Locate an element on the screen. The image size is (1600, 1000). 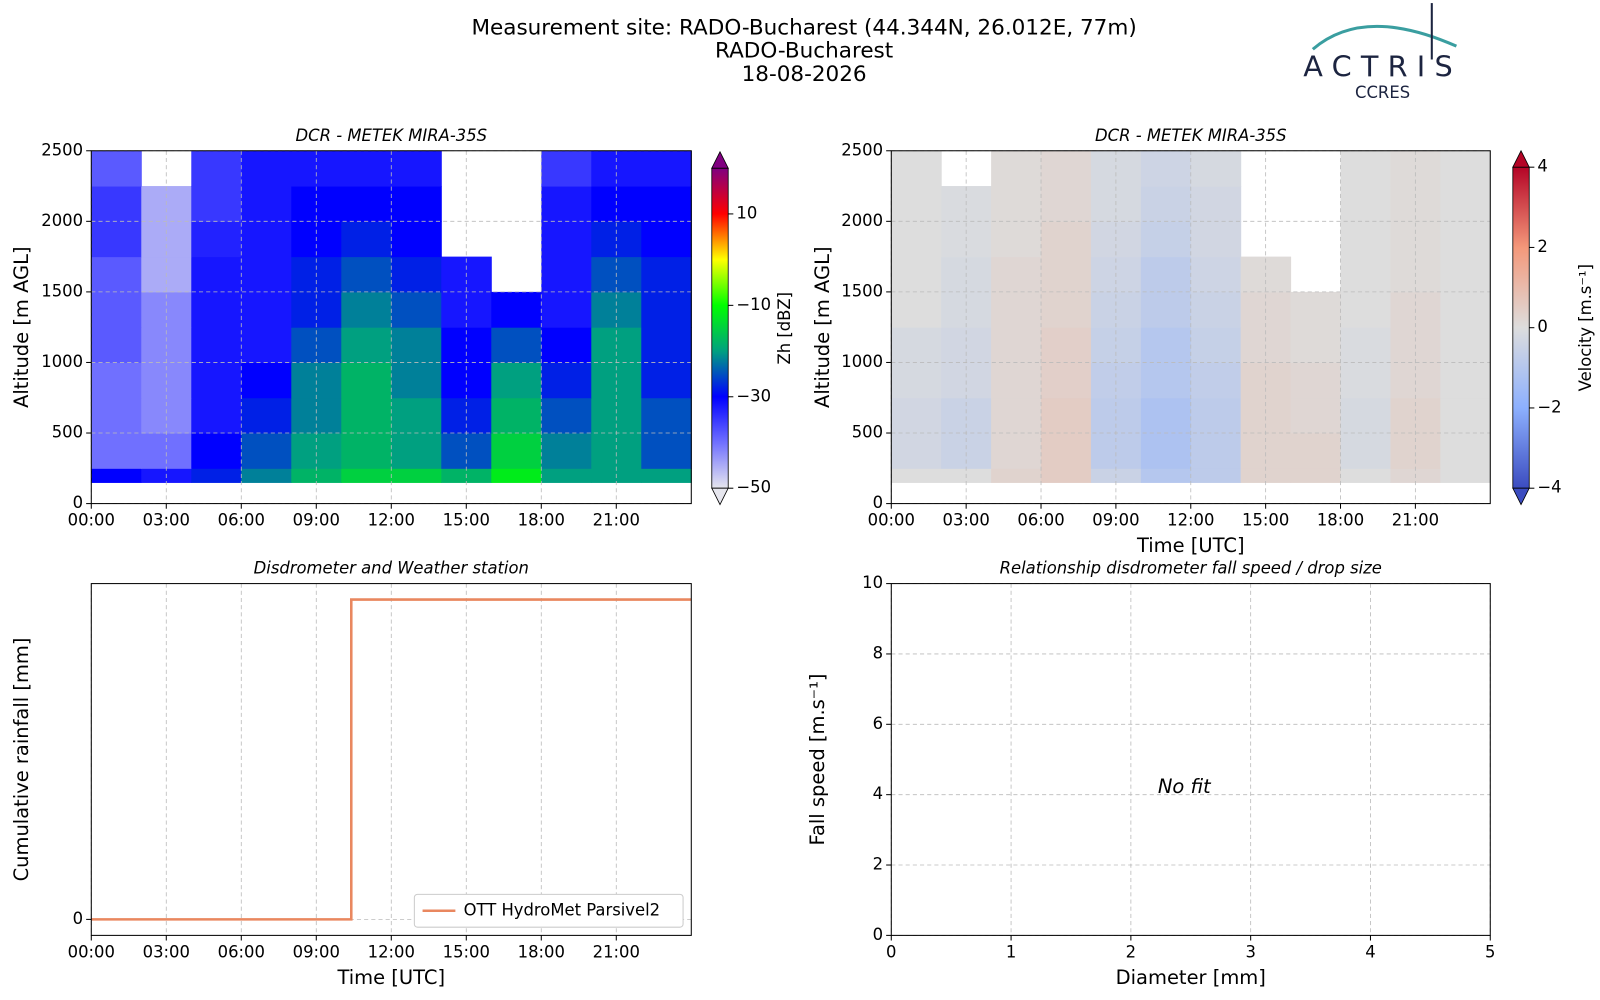
logo: ACTRIS CCRES is located at coordinates (1382, 52).